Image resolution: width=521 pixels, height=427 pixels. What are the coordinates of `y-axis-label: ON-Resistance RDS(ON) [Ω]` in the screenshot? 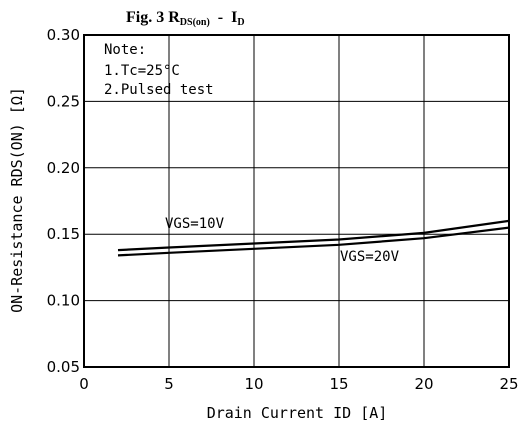 It's located at (17, 200).